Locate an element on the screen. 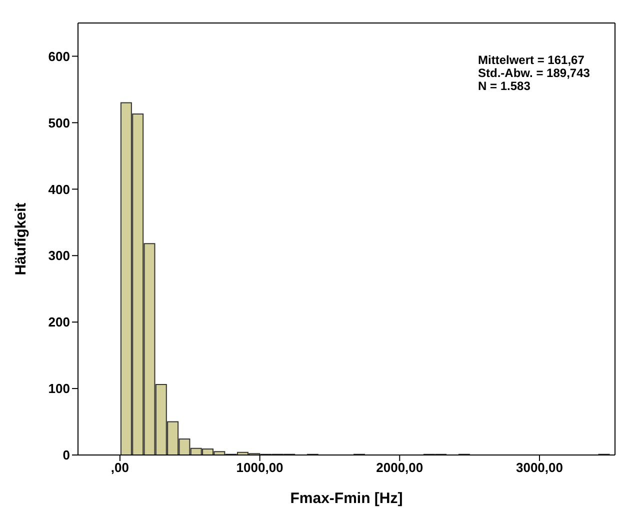 The image size is (640, 527). x-tick-label: 1000,00 is located at coordinates (260, 468).